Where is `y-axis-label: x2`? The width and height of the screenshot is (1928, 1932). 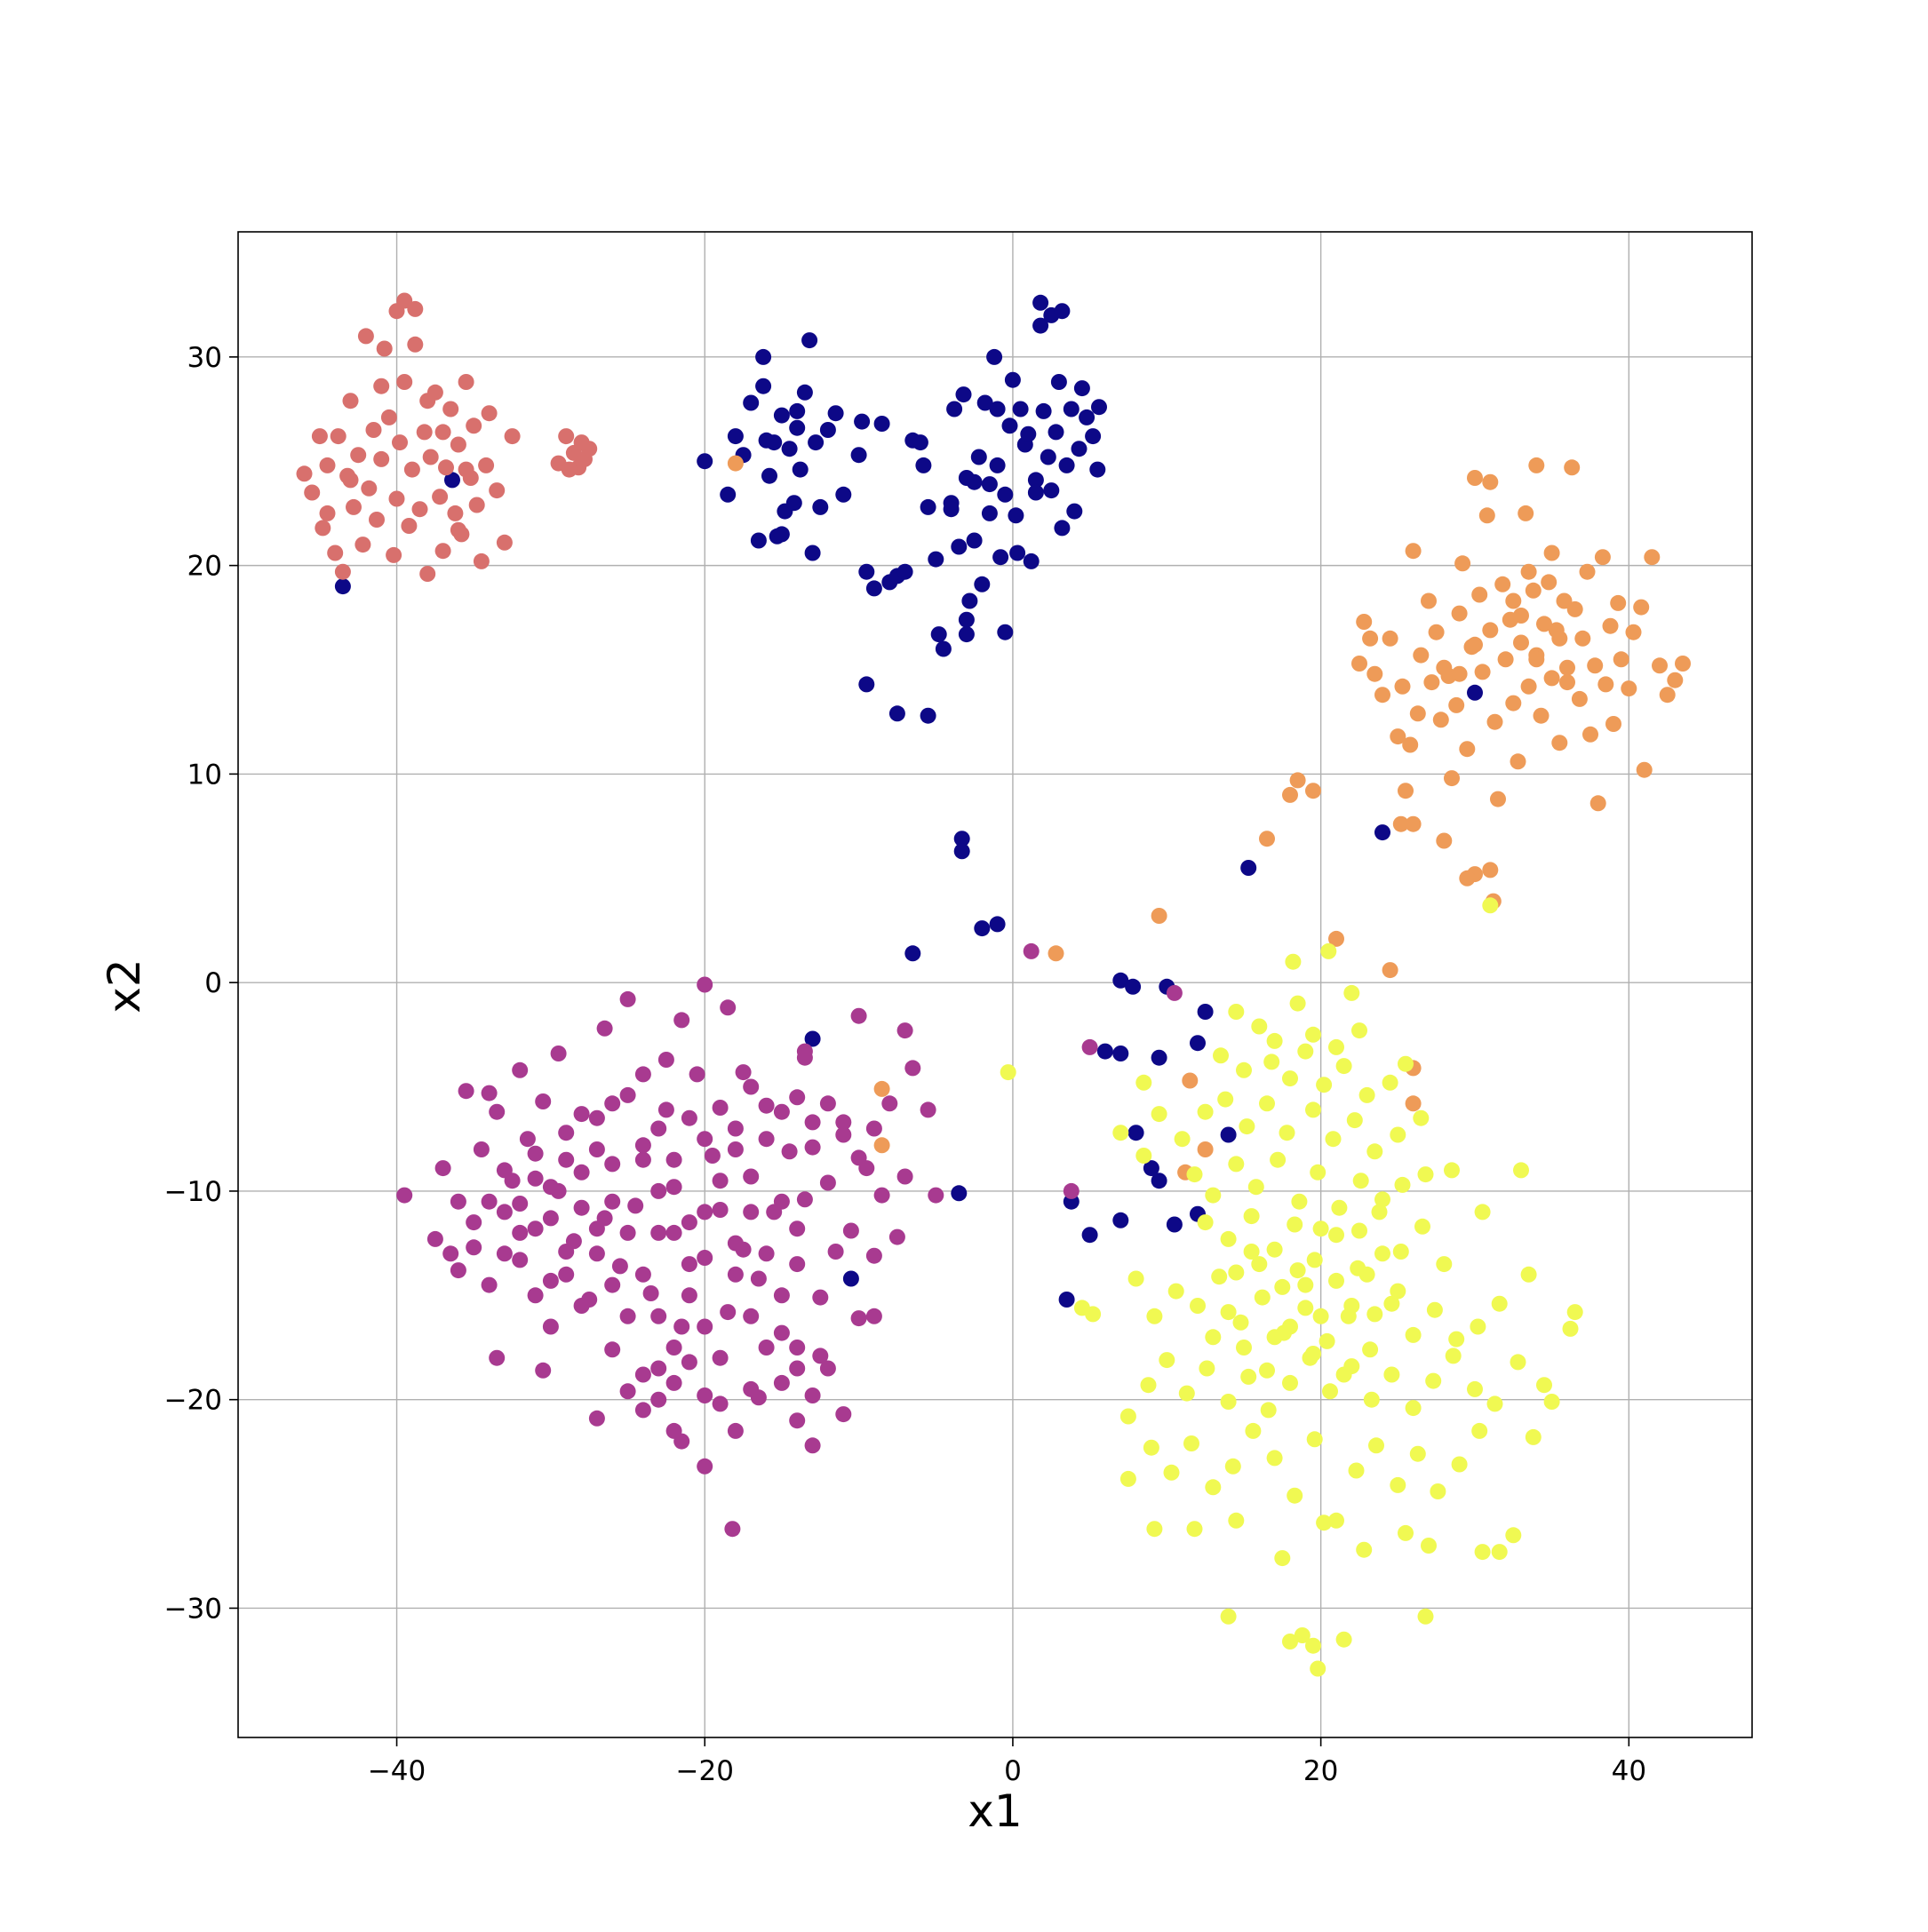
y-axis-label: x2 is located at coordinates (124, 985).